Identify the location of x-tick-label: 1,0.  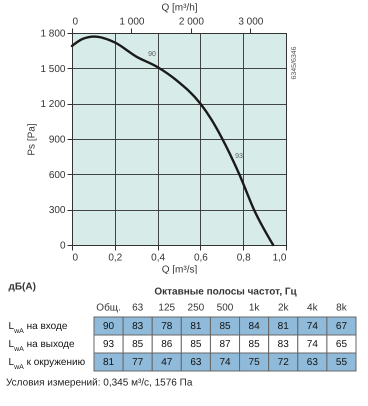
(279, 258).